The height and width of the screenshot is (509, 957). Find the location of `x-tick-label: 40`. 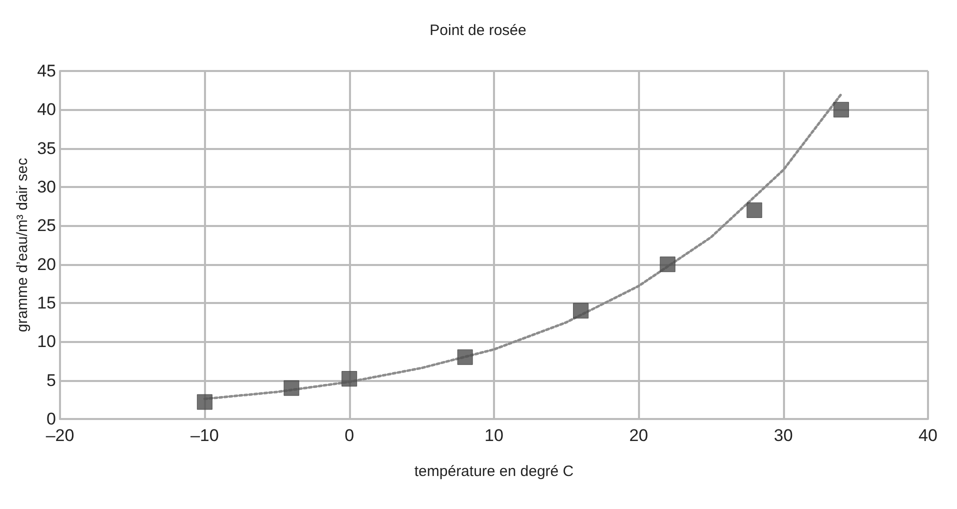

x-tick-label: 40 is located at coordinates (928, 435).